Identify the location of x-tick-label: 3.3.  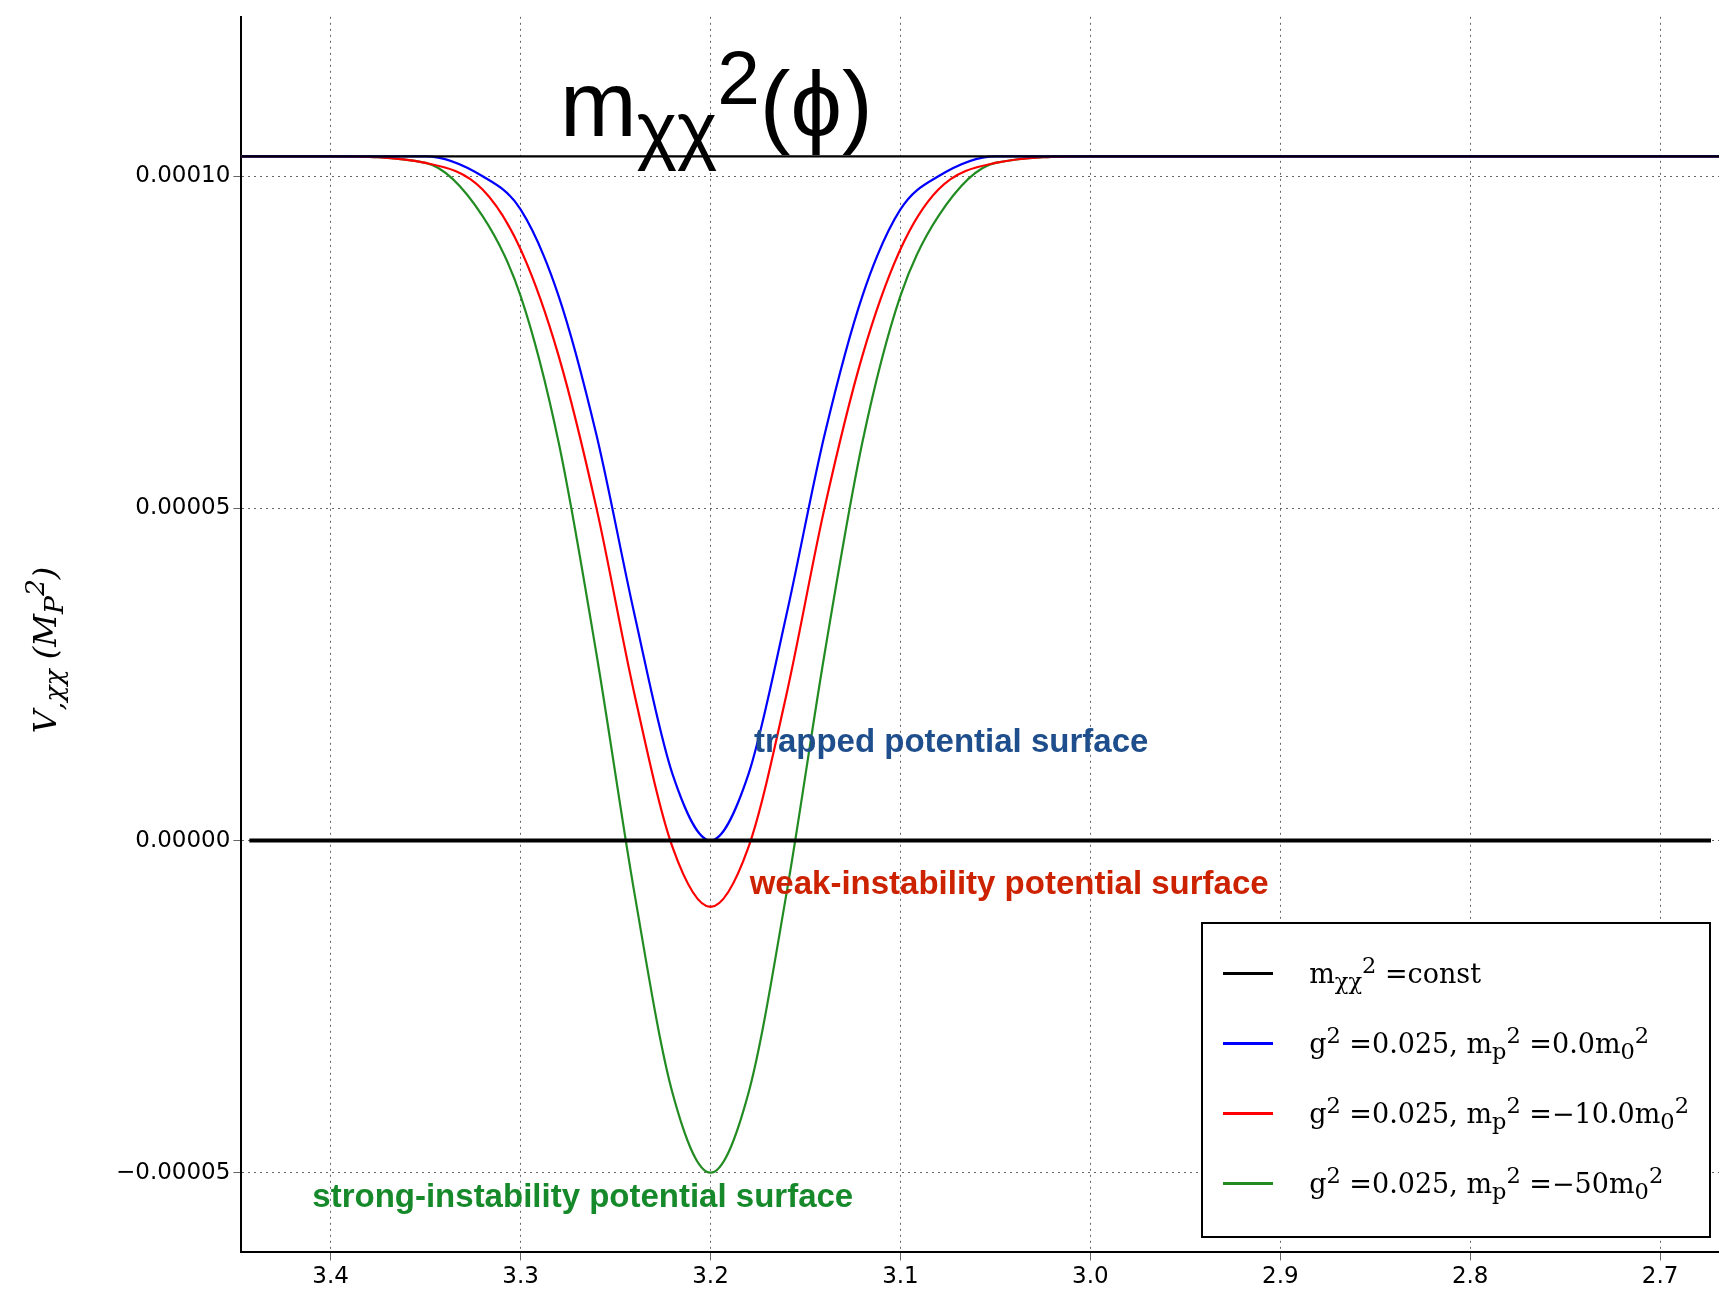
(520, 1275).